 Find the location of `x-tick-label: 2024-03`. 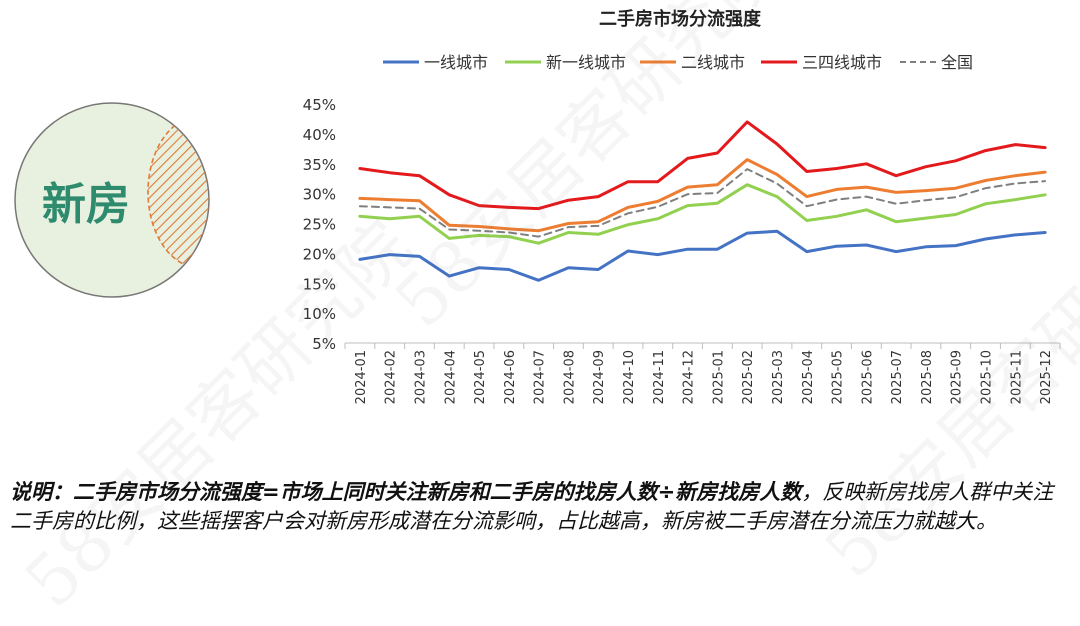

x-tick-label: 2024-03 is located at coordinates (420, 377).